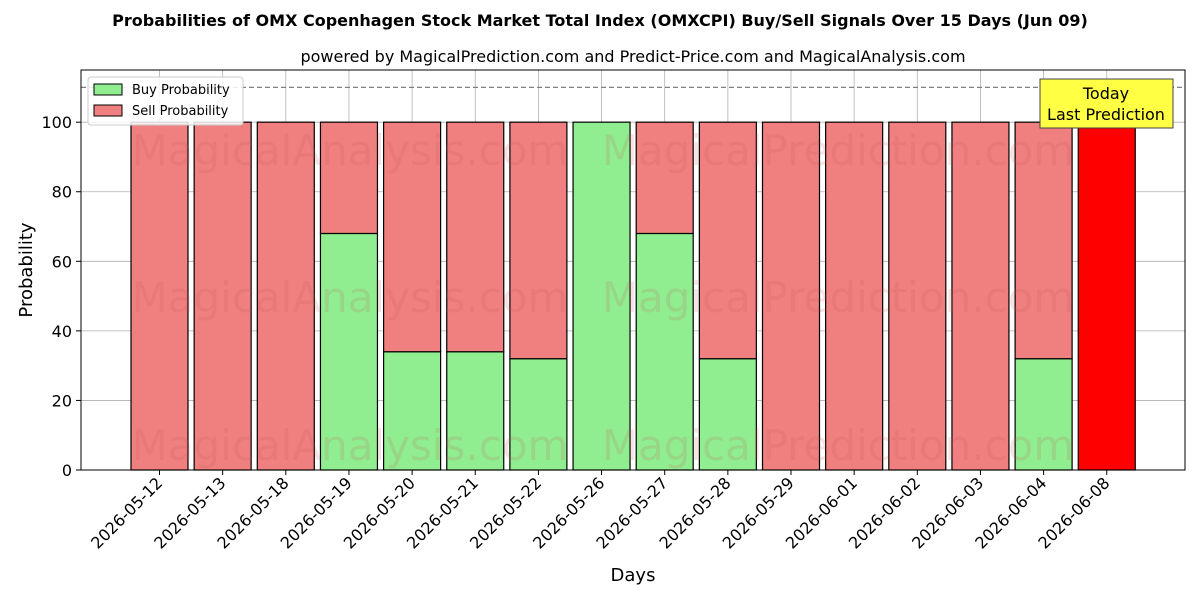 The height and width of the screenshot is (604, 1200). Describe the element at coordinates (62, 400) in the screenshot. I see `y-tick-label: 20` at that location.